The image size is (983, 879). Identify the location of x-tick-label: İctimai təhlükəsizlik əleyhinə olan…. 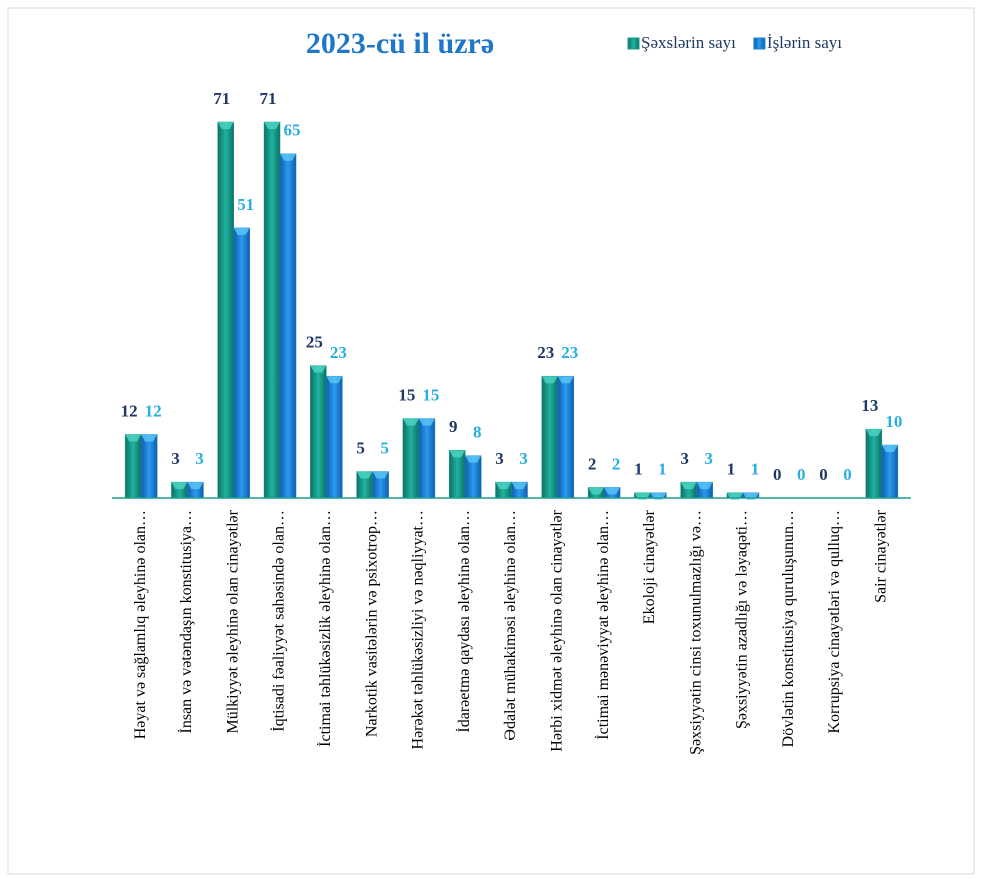
(325, 628).